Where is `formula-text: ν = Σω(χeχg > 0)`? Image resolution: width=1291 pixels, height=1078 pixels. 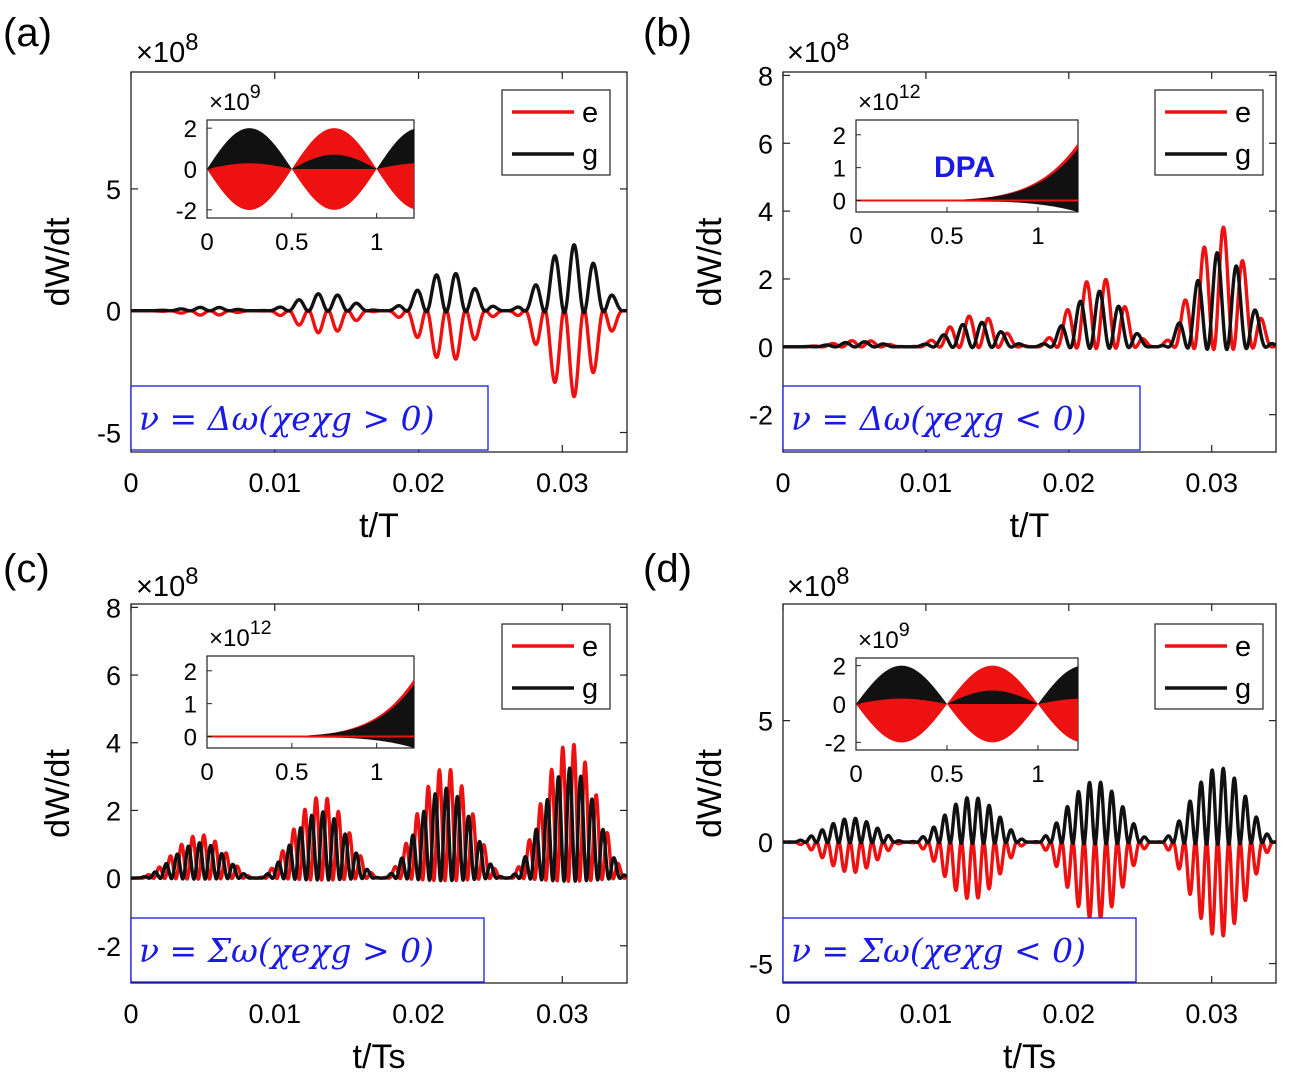
formula-text: ν = Σω(χeχg > 0) is located at coordinates (286, 950).